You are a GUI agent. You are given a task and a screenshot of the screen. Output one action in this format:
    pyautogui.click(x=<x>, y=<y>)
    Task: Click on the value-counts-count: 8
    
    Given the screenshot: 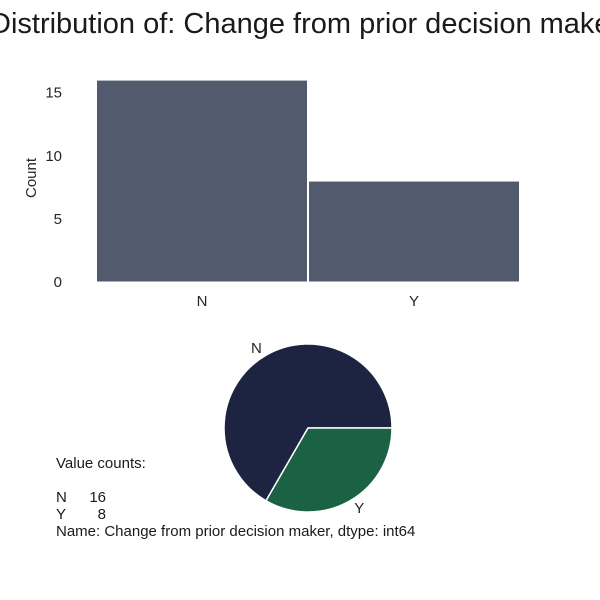 What is the action you would take?
    pyautogui.click(x=101, y=514)
    